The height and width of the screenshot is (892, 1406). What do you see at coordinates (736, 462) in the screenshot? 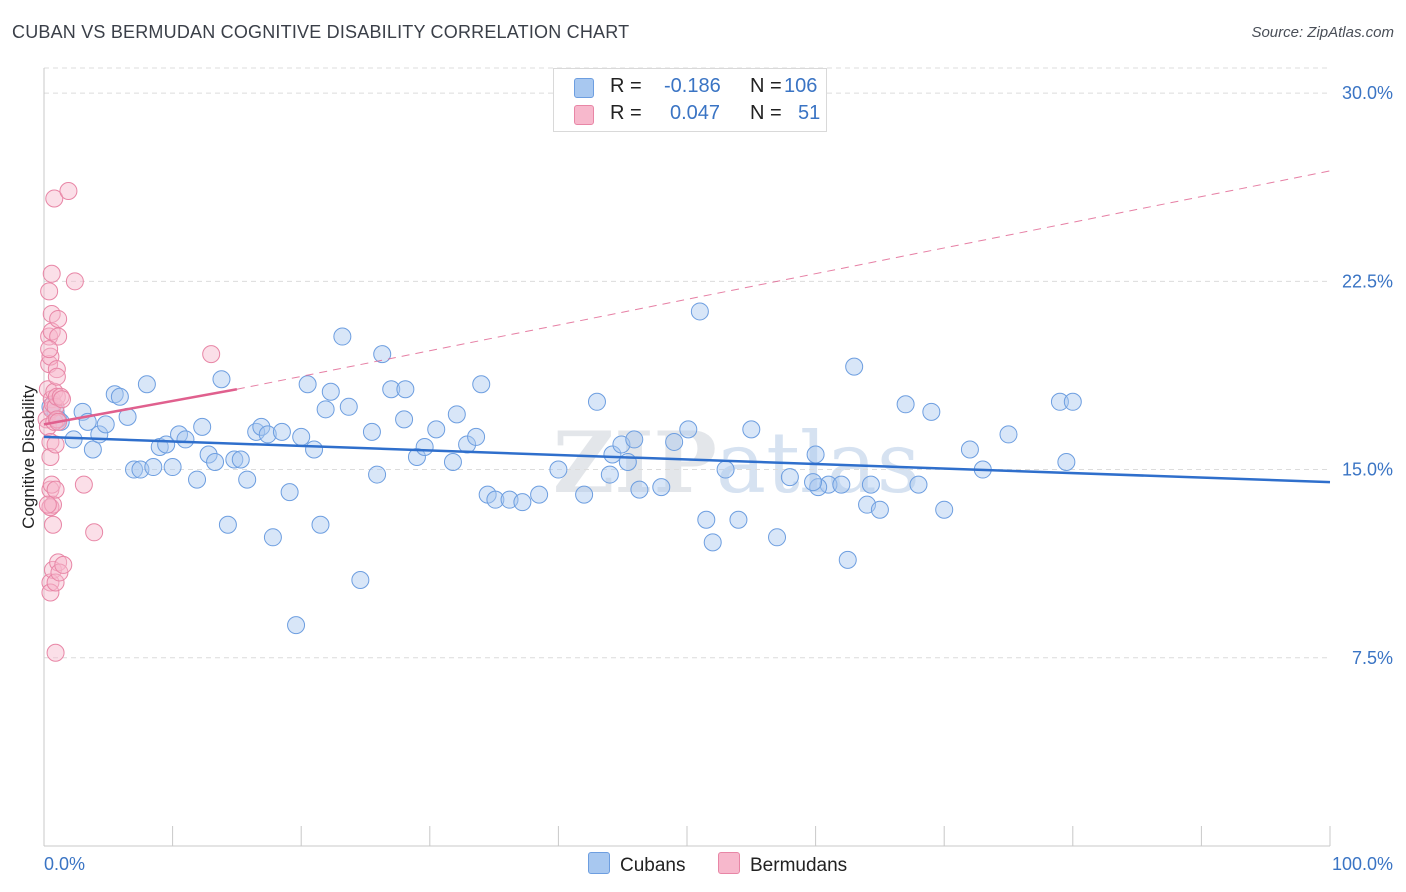
I see `watermark: ZIP atlas` at bounding box center [736, 462].